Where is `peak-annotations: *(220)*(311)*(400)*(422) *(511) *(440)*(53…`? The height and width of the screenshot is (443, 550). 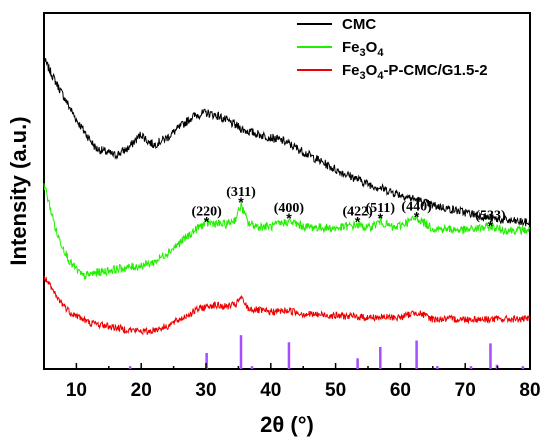 peak-annotations: *(220)*(311)*(400)*(422) *(511) *(440)*(53… is located at coordinates (348, 209).